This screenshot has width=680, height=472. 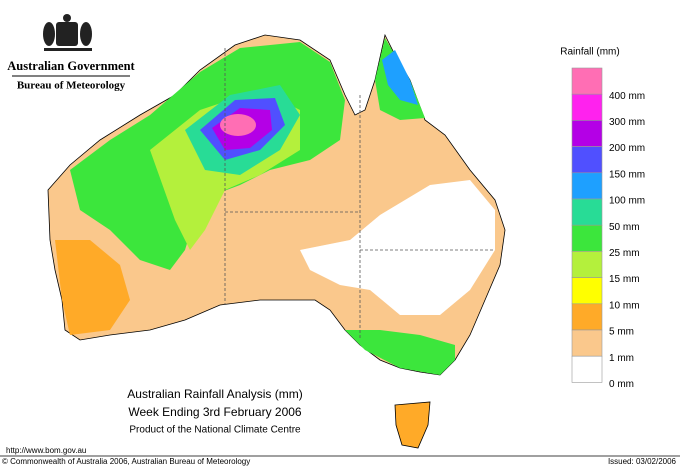 What do you see at coordinates (400, 352) in the screenshot?
I see `south-east-green` at bounding box center [400, 352].